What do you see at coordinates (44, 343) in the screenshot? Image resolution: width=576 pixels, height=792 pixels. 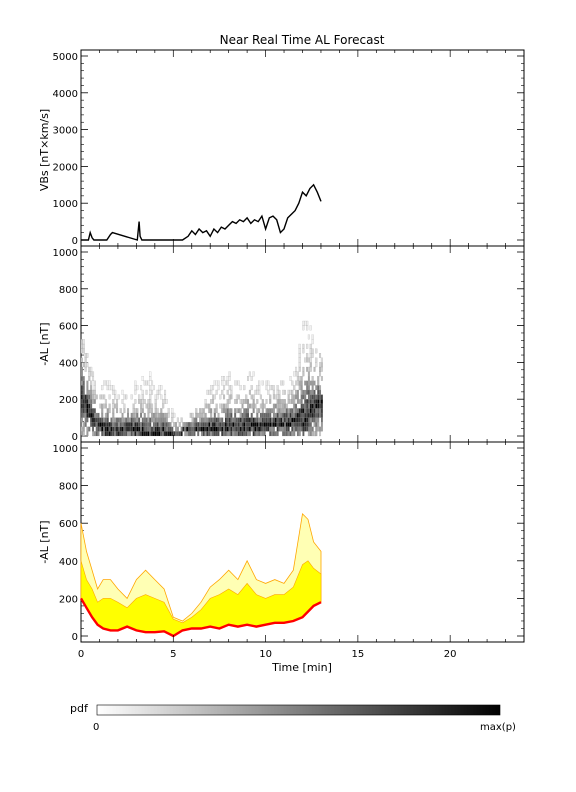 I see `heatmap-y-axis-label: -AL [nT]` at bounding box center [44, 343].